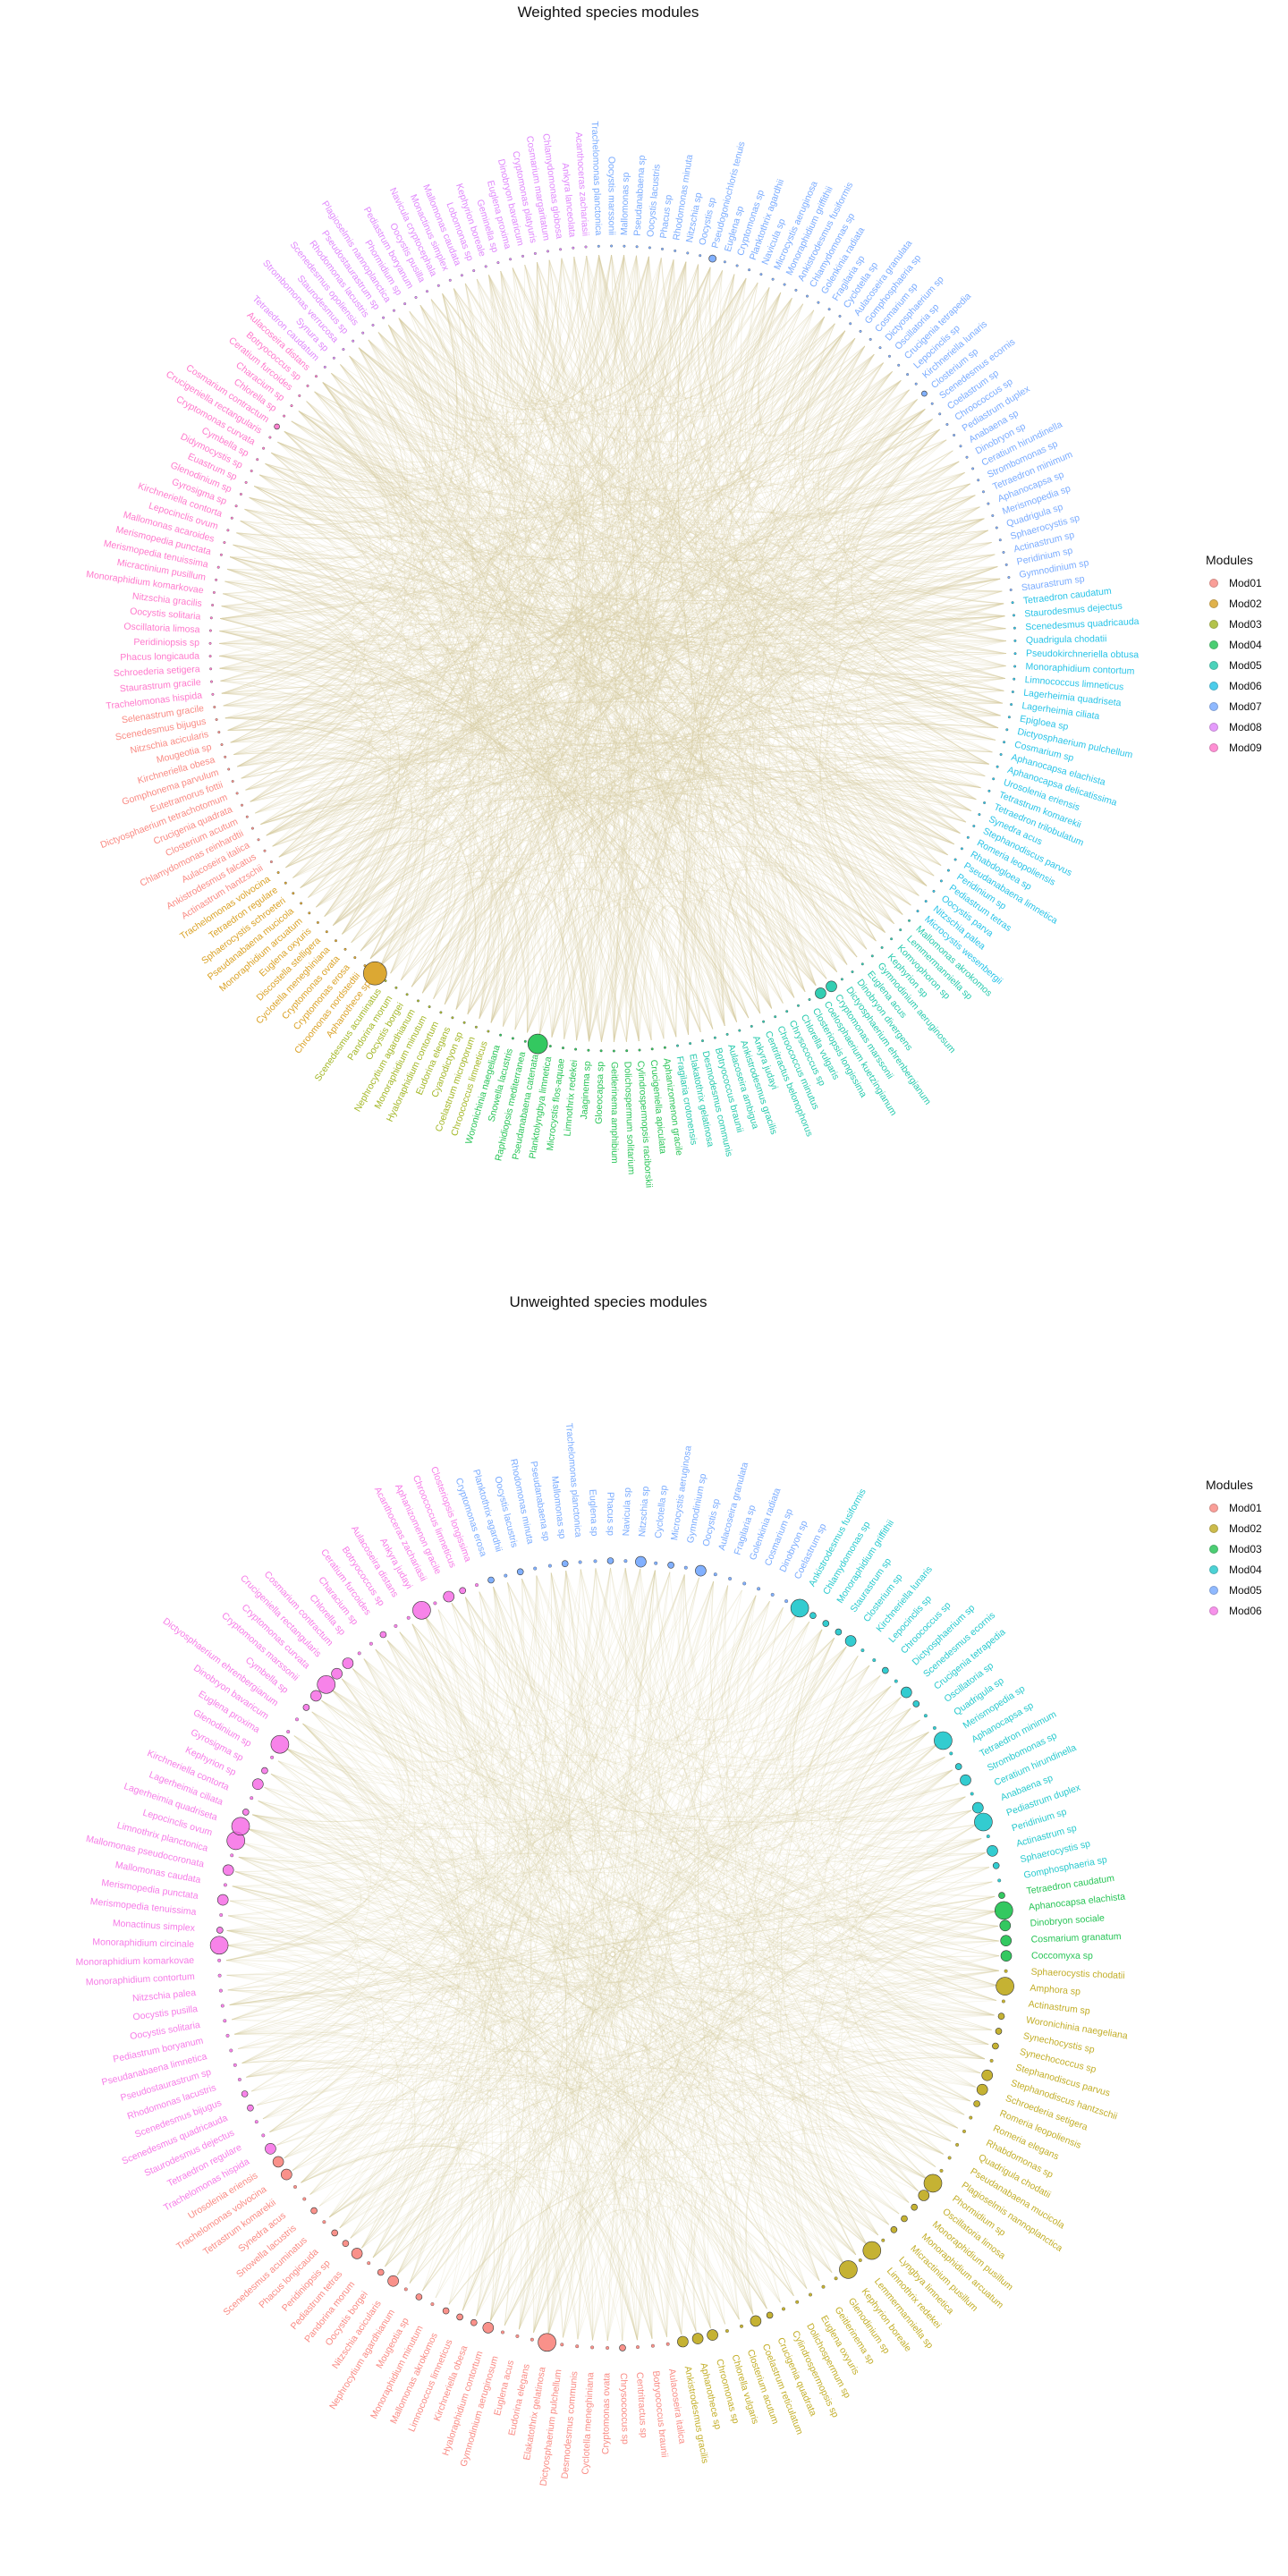 This screenshot has width=1288, height=2576. What do you see at coordinates (640, 195) in the screenshot?
I see `species-label: Pseudanabaena sp` at bounding box center [640, 195].